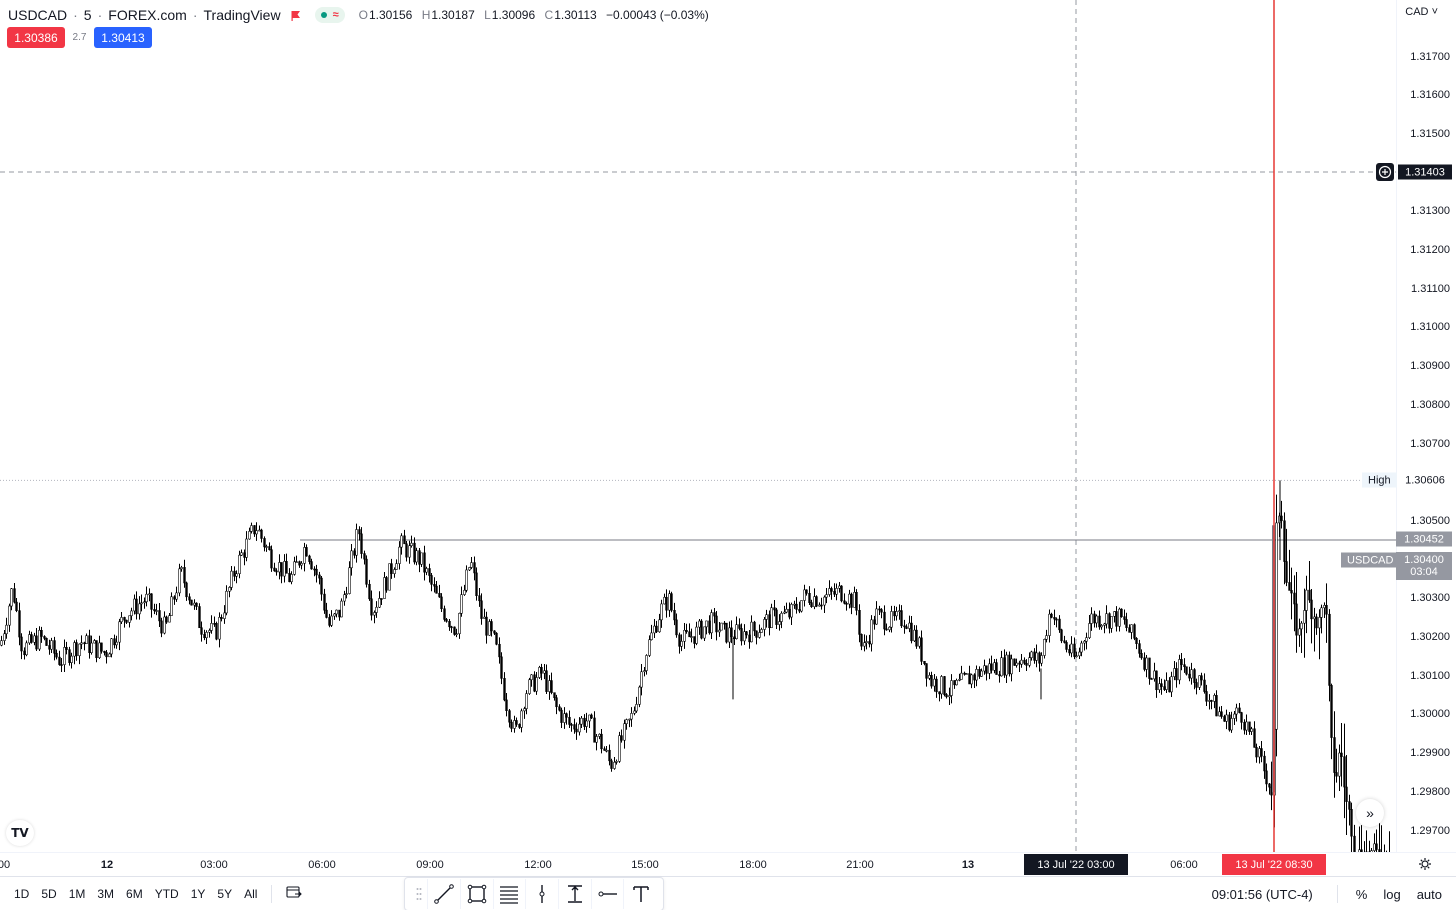  What do you see at coordinates (510, 894) in the screenshot?
I see `fib-retracement-tool` at bounding box center [510, 894].